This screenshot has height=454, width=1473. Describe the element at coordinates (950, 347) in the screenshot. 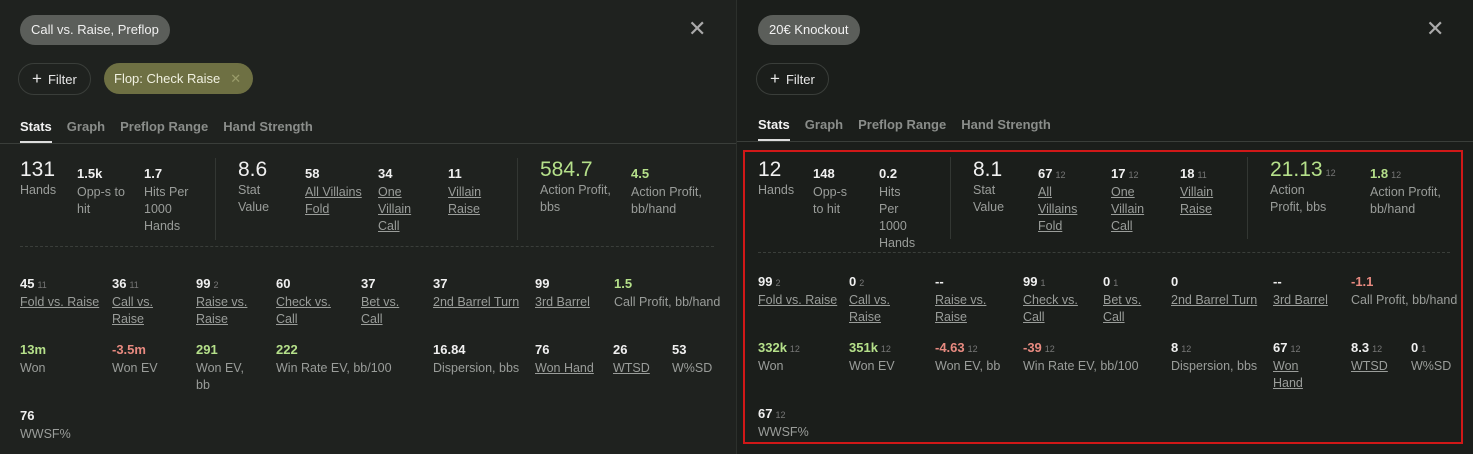

I see `stat-value-text: -4.63` at that location.